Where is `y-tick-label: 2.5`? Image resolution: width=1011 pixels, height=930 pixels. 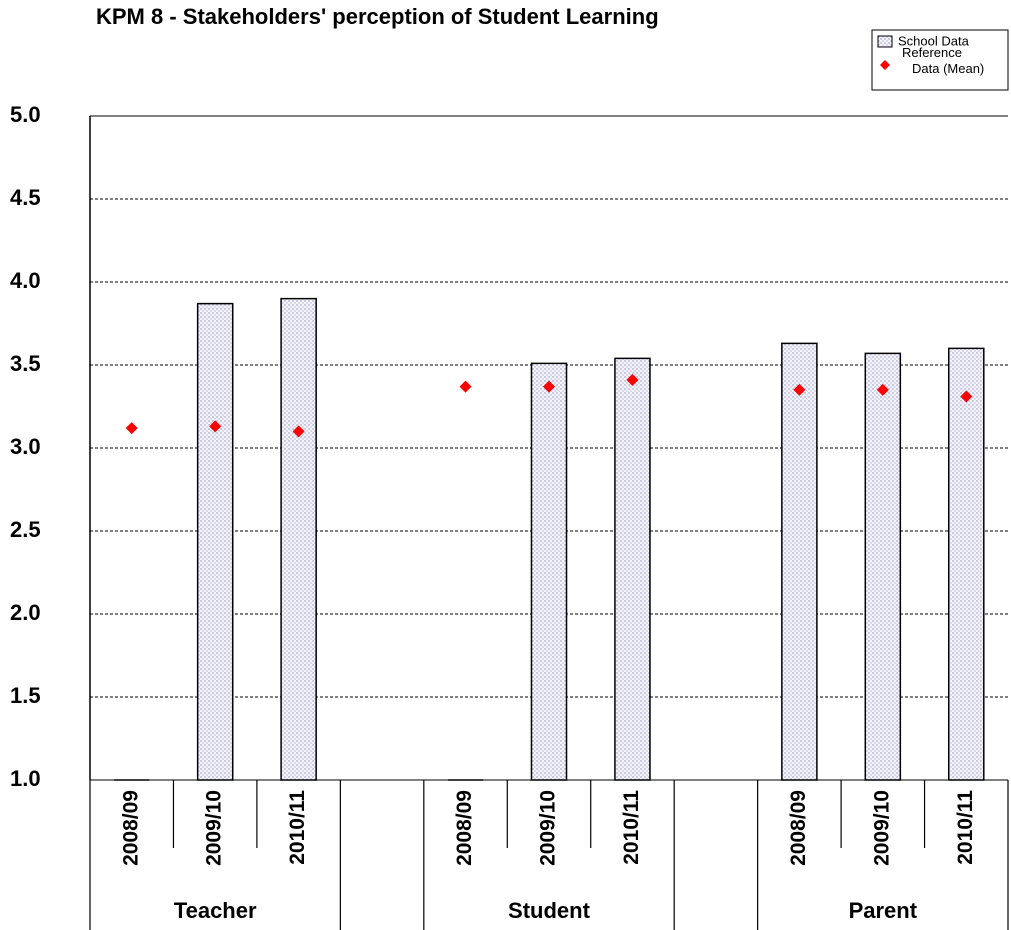
y-tick-label: 2.5 is located at coordinates (25, 529).